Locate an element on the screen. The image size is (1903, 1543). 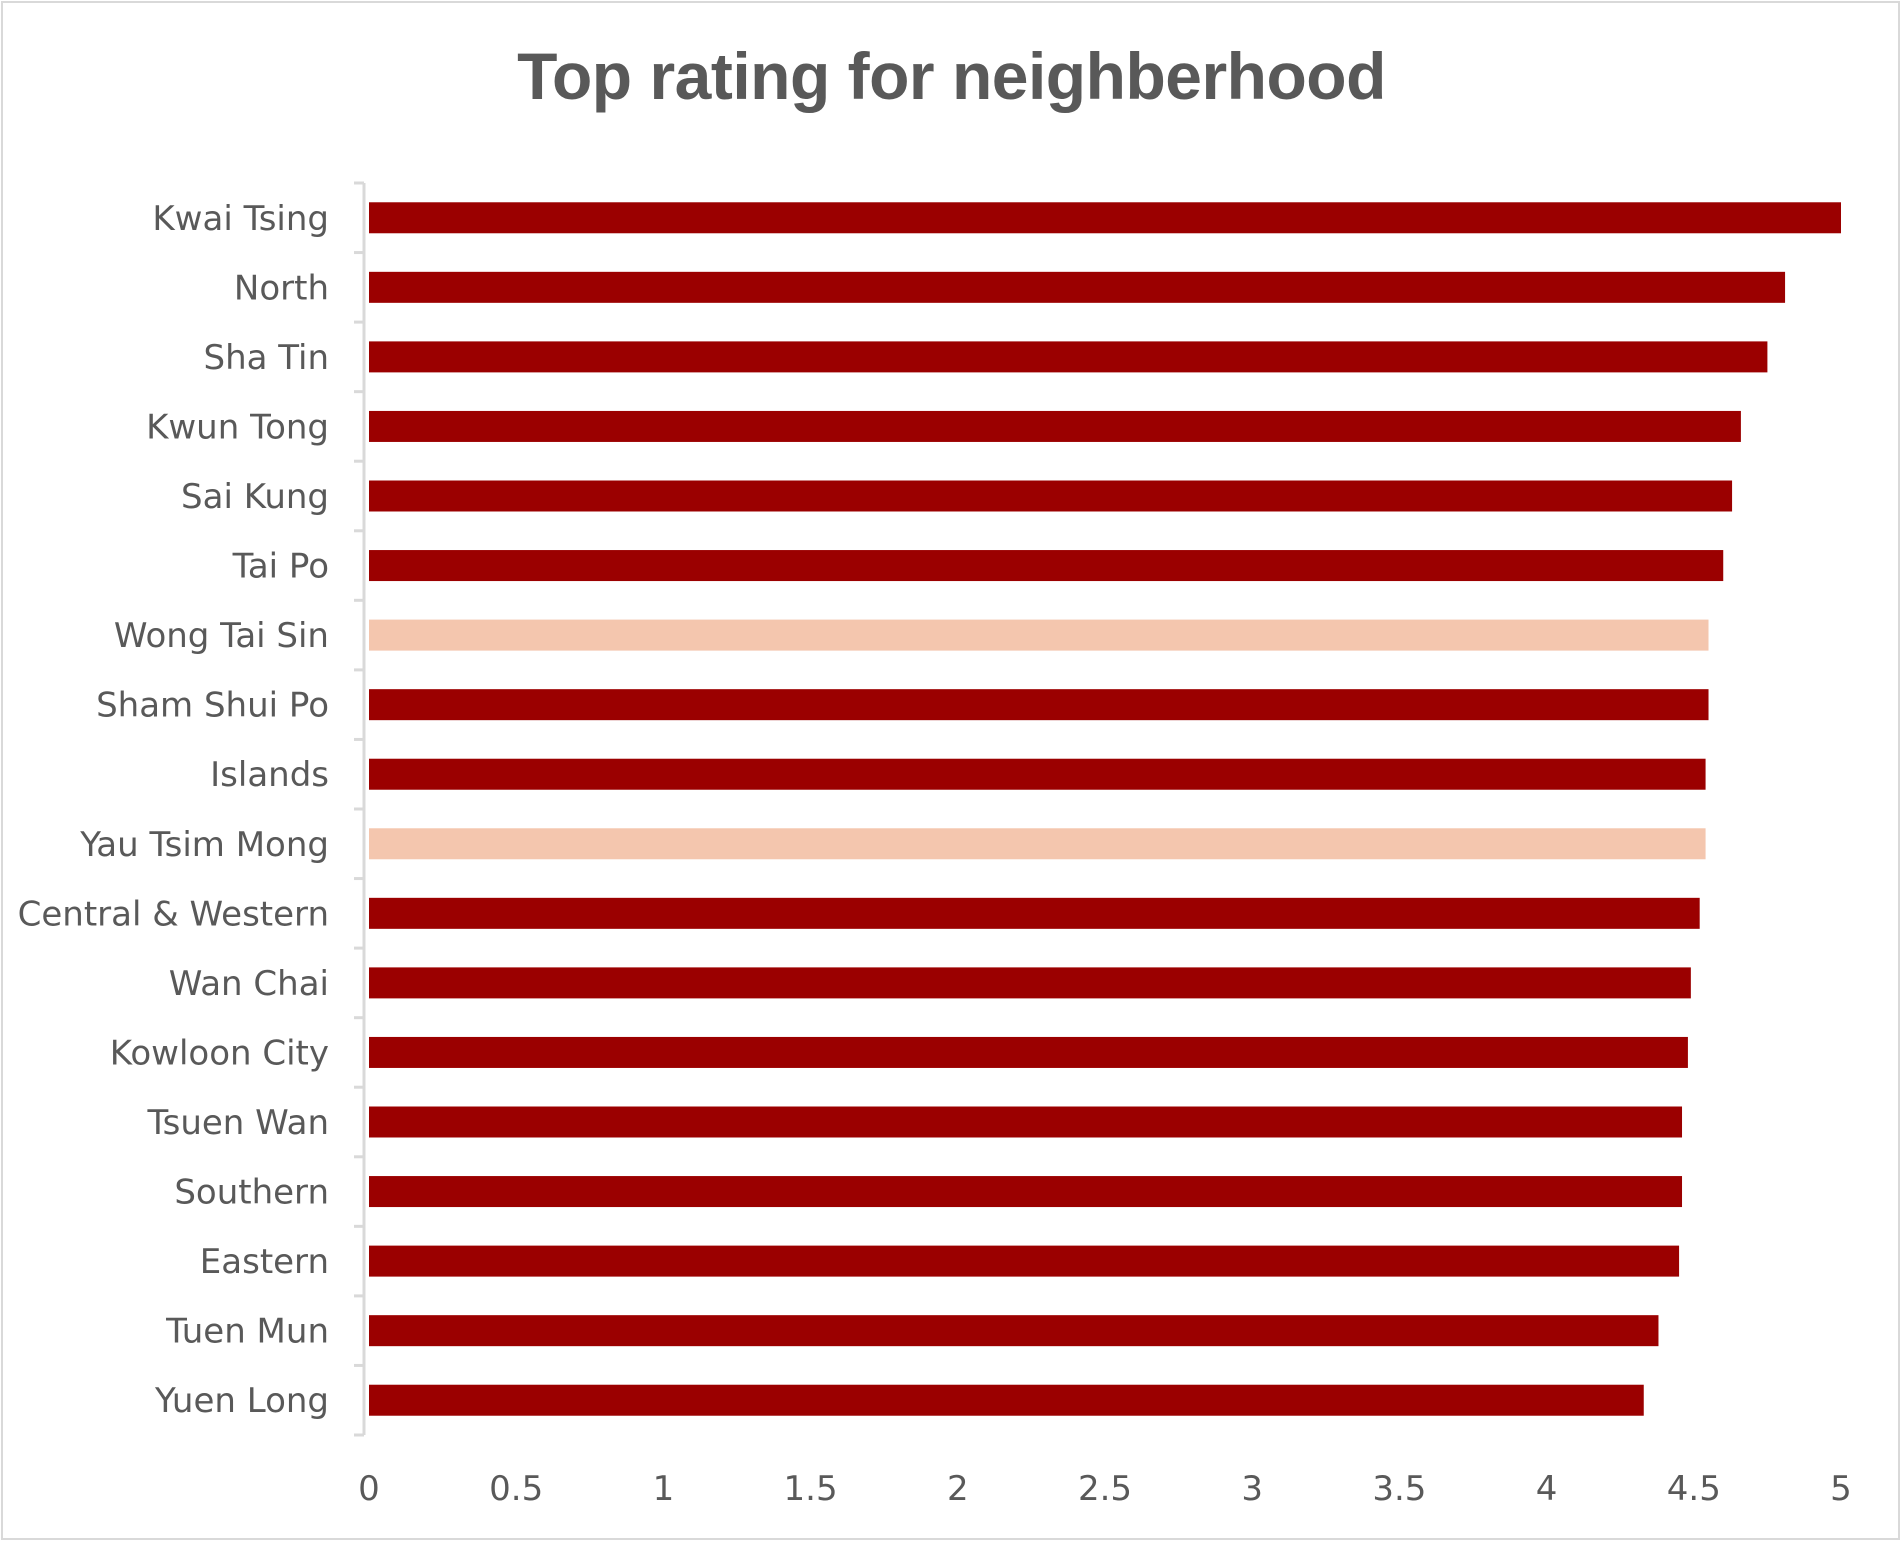
bar-tsuen-wan is located at coordinates (1026, 1122).